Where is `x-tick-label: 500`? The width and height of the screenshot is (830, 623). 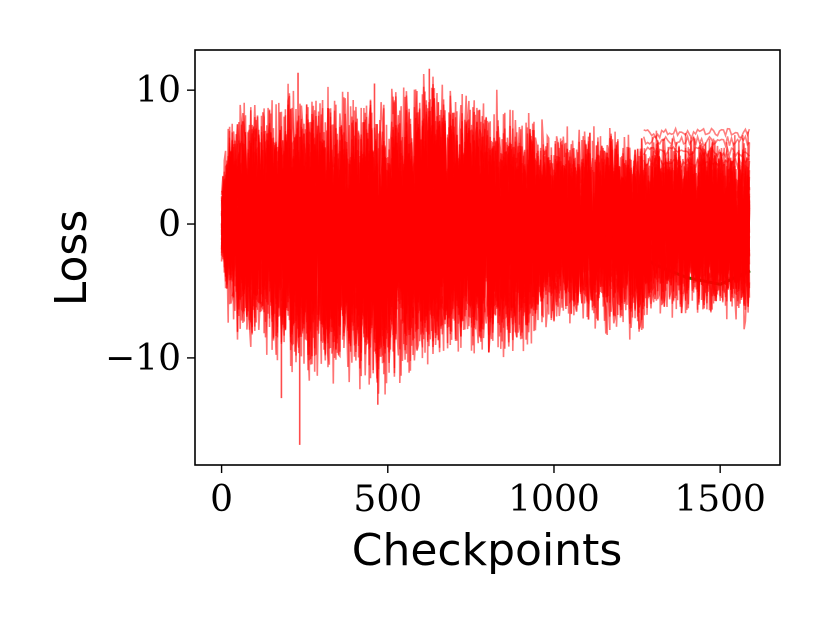 x-tick-label: 500 is located at coordinates (387, 499).